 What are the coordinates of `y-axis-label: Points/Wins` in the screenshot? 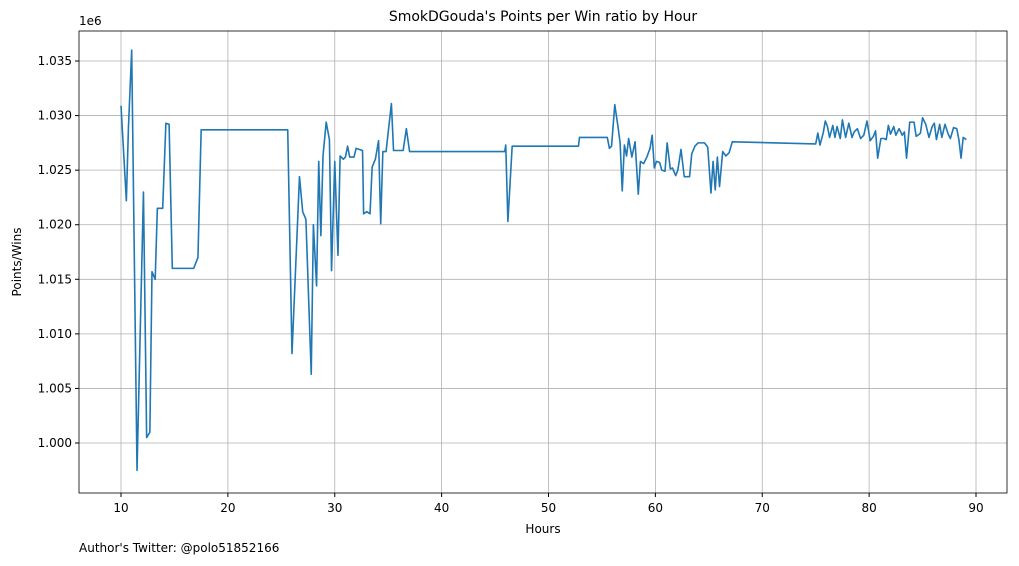 It's located at (17, 262).